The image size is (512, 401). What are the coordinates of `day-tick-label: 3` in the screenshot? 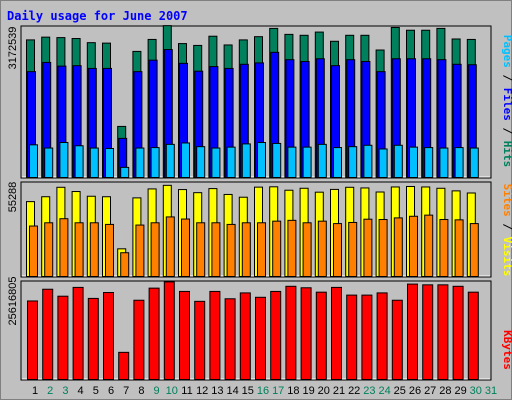 It's located at (65, 391).